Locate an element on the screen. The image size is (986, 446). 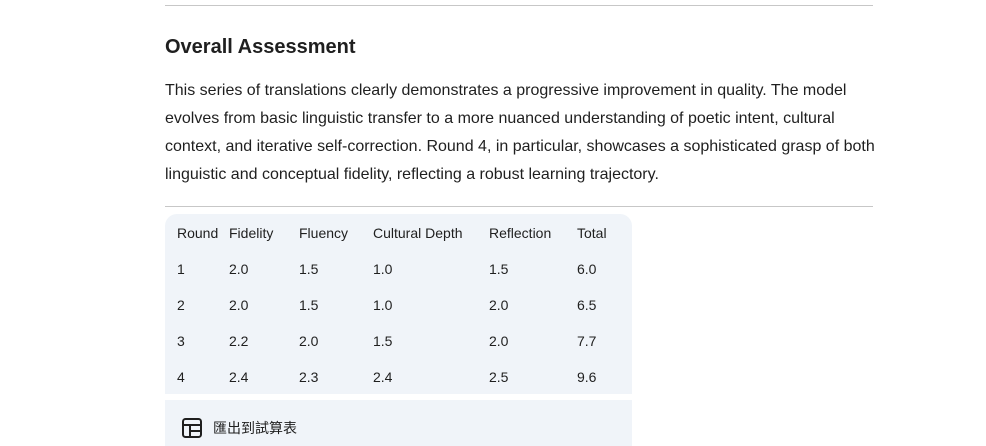
cell-fluency: 2.3 is located at coordinates (309, 377).